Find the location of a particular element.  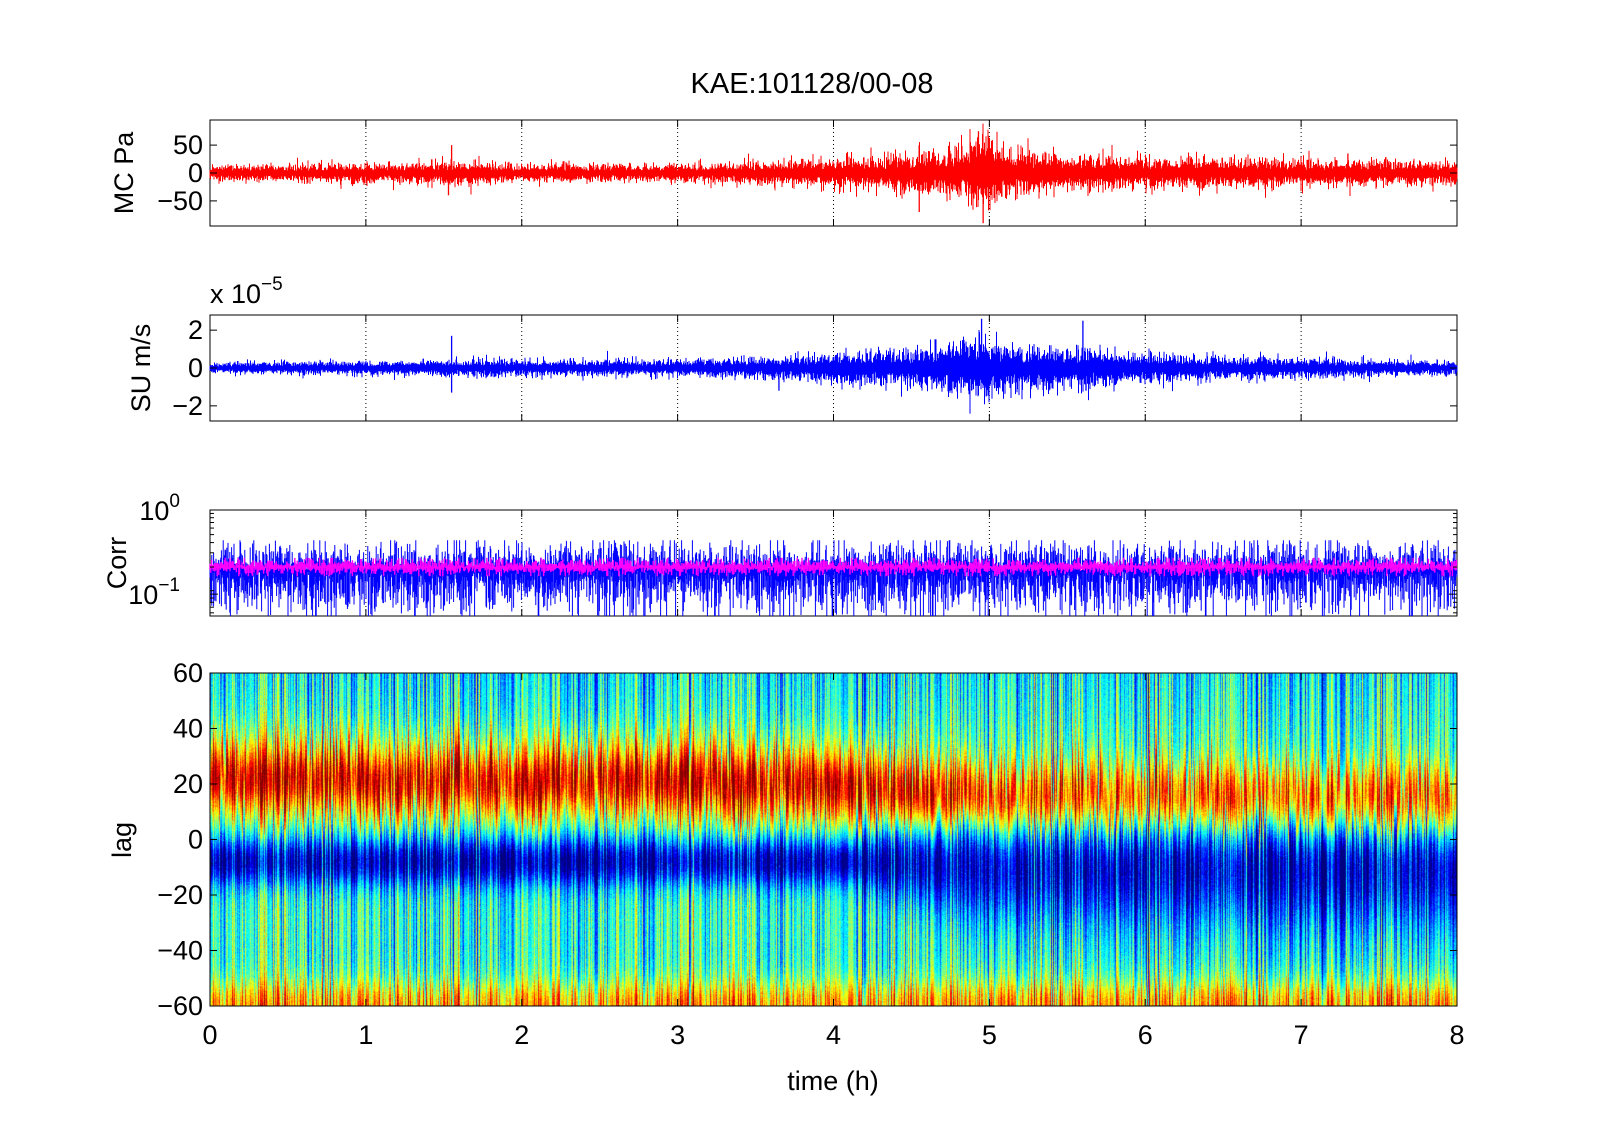

x-tick-label: 4 is located at coordinates (833, 1035).